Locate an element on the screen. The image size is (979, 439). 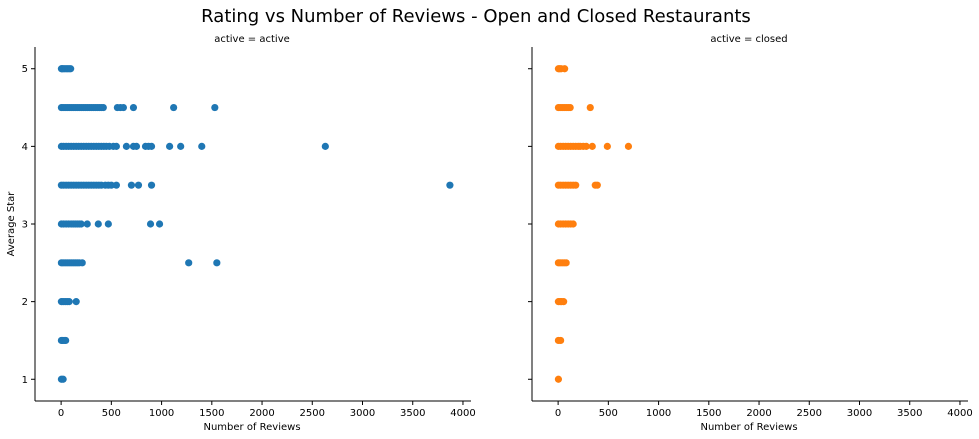
y-tick-label: 5 is located at coordinates (25, 69).